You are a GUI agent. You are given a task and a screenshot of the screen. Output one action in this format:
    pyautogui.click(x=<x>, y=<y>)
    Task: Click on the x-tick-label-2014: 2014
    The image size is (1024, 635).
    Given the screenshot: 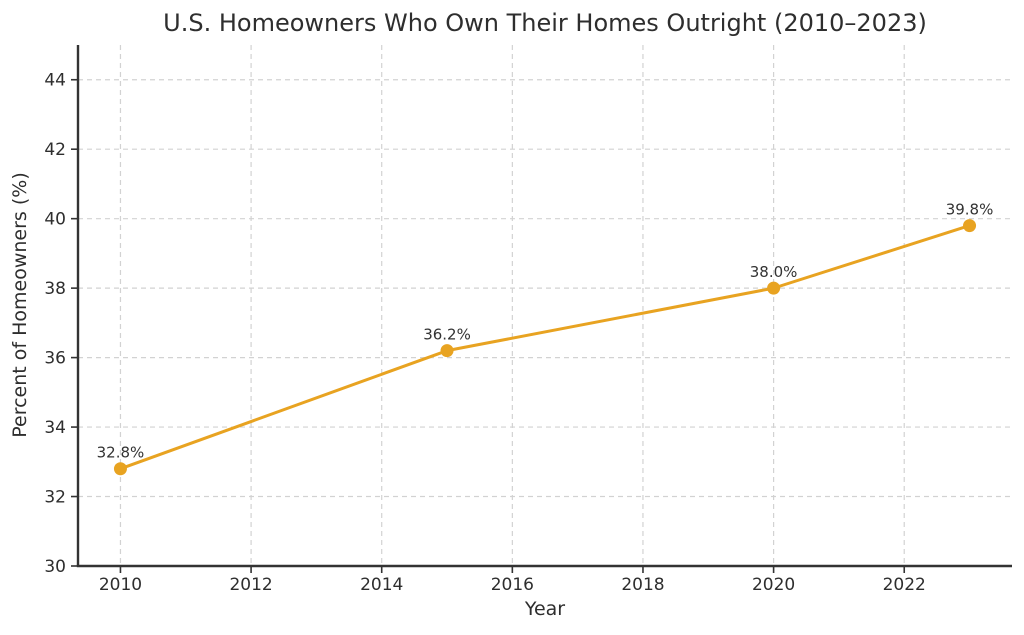 What is the action you would take?
    pyautogui.click(x=381, y=585)
    